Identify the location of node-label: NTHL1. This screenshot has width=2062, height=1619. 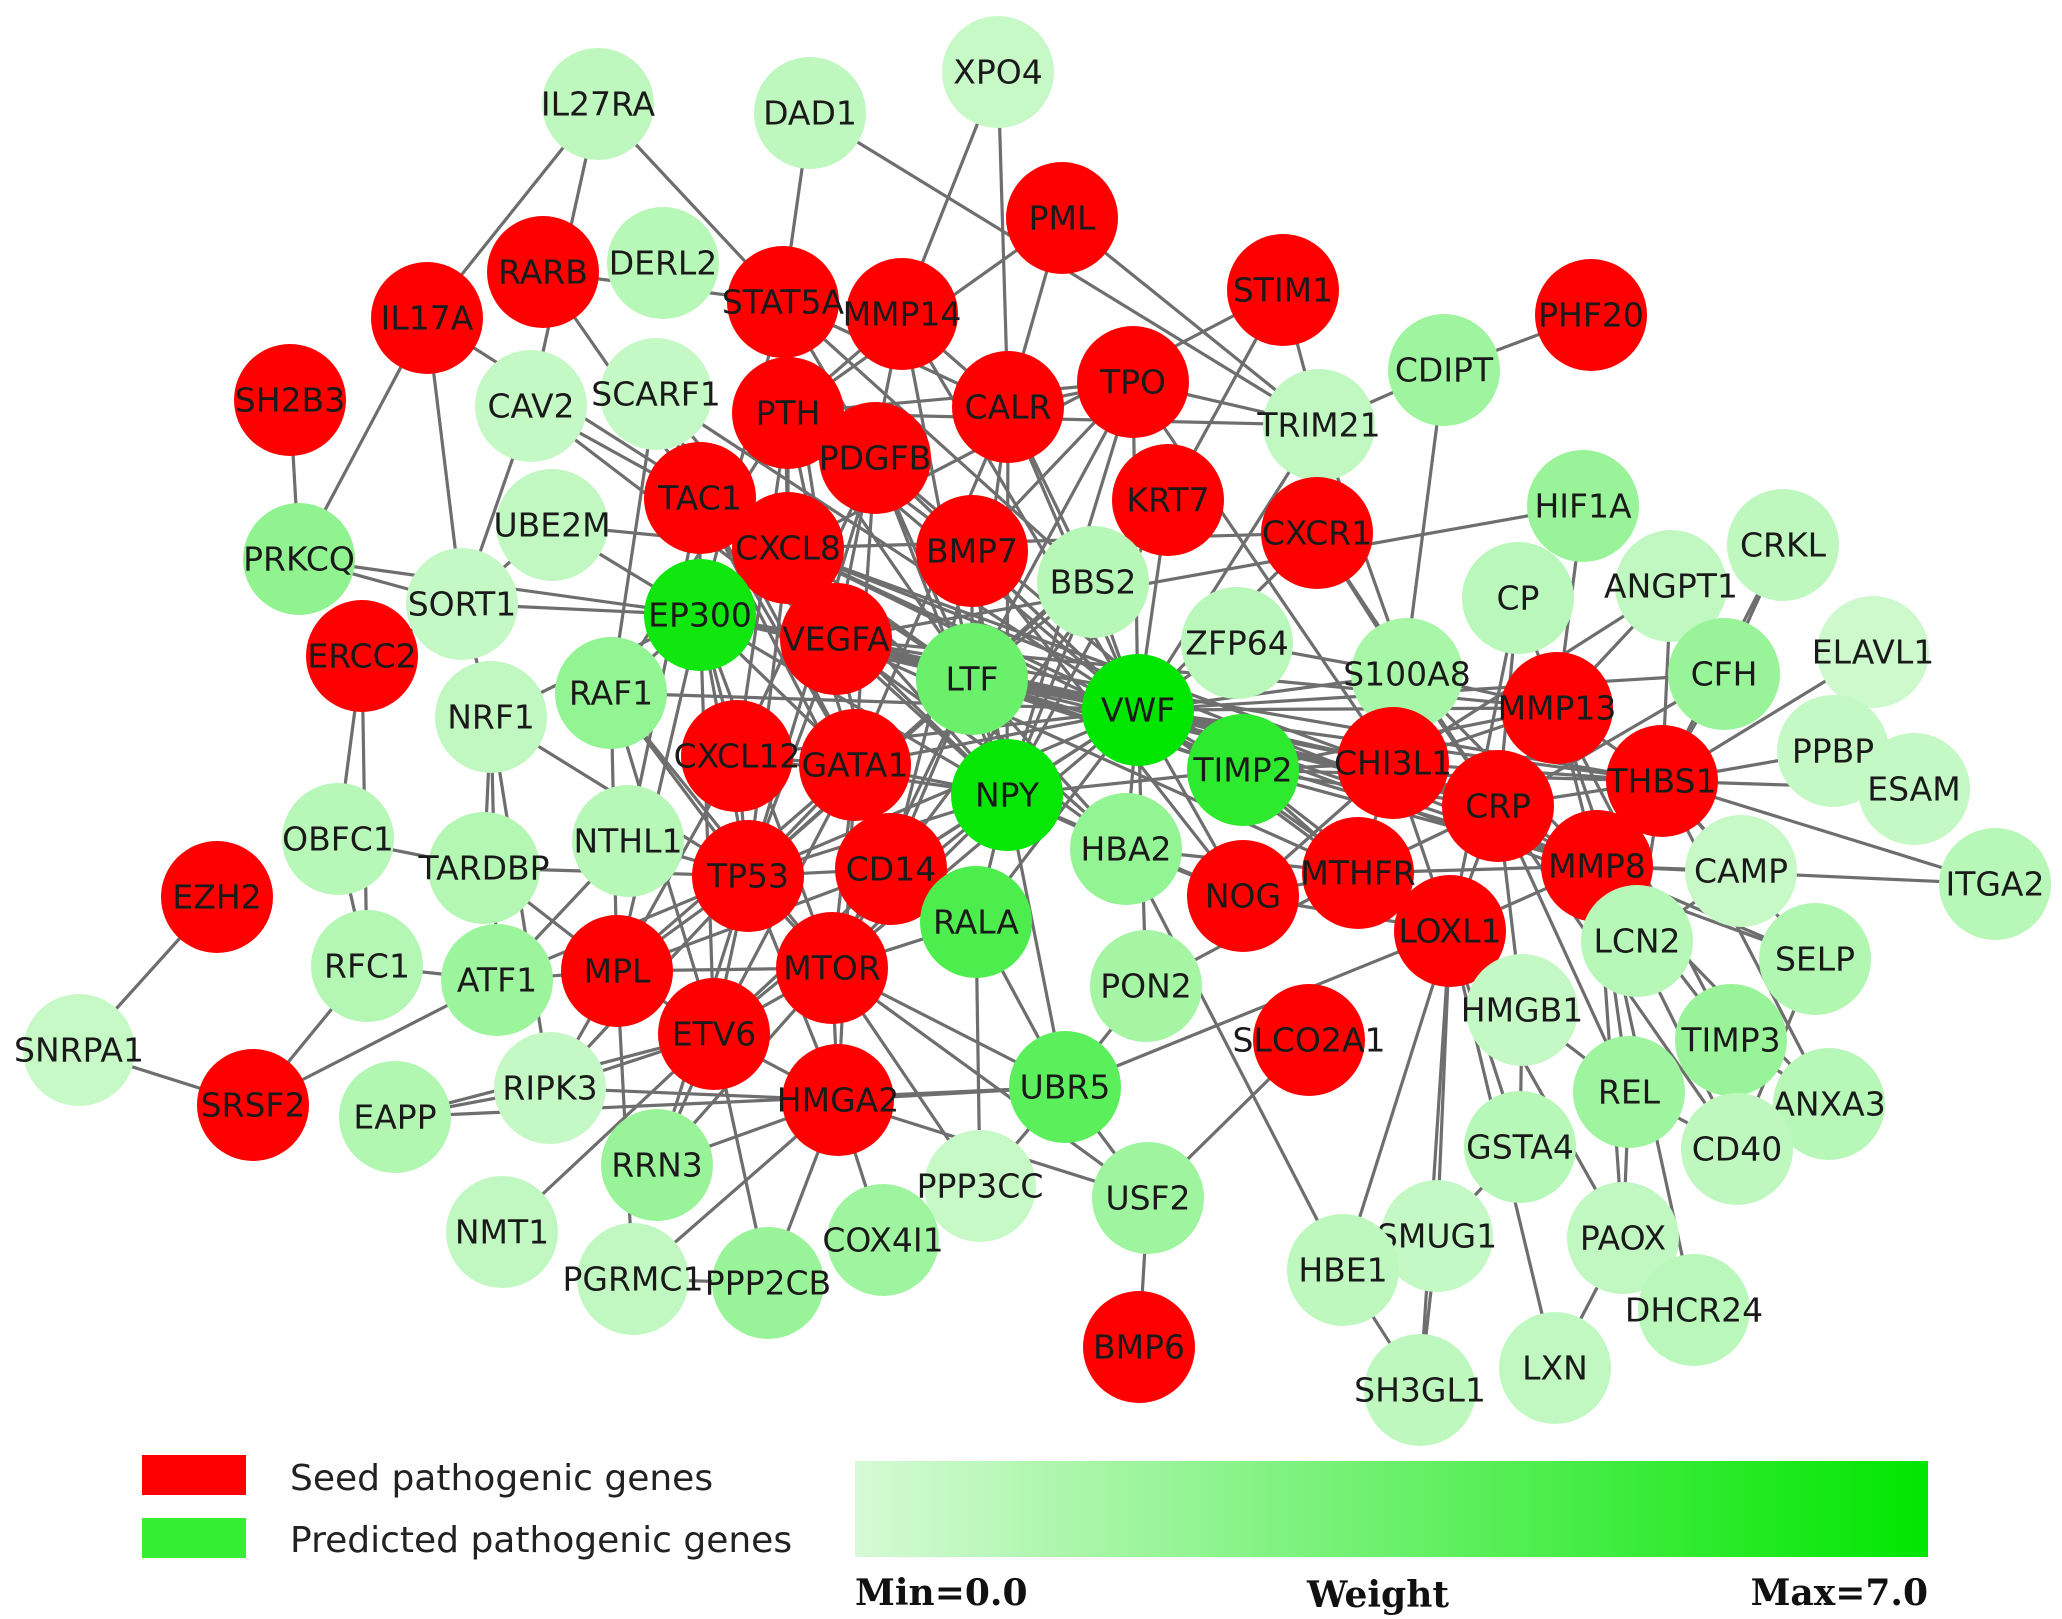
(627, 841).